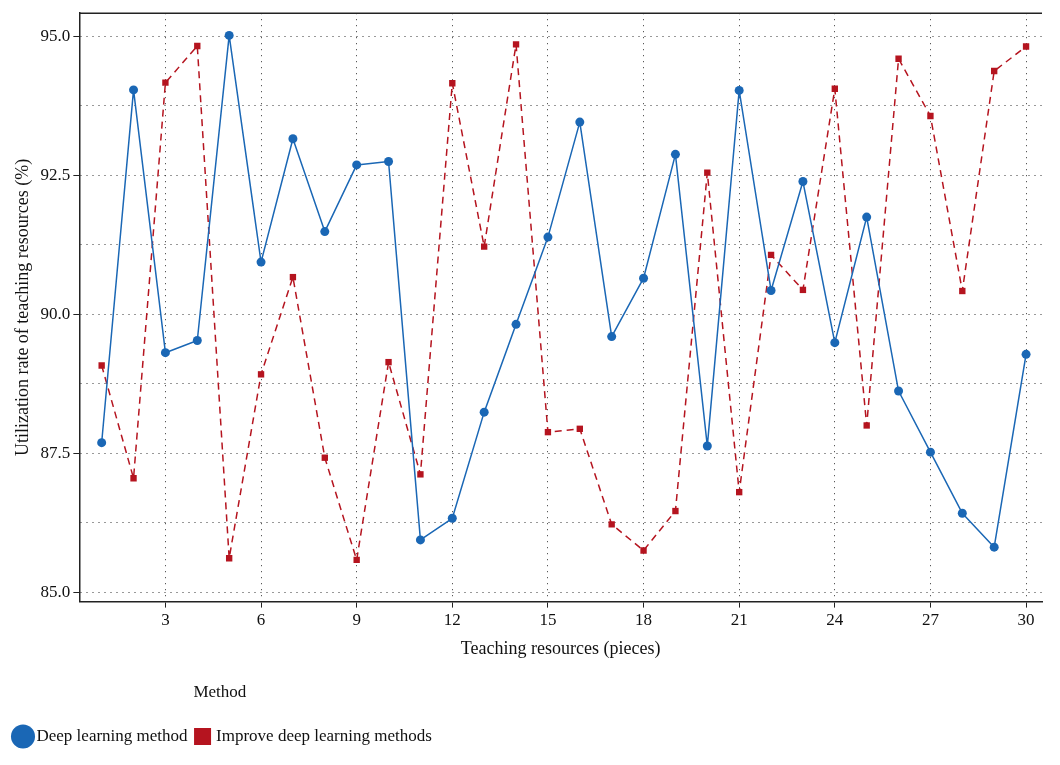  I want to click on y-tick-label: 85.0, so click(55, 591).